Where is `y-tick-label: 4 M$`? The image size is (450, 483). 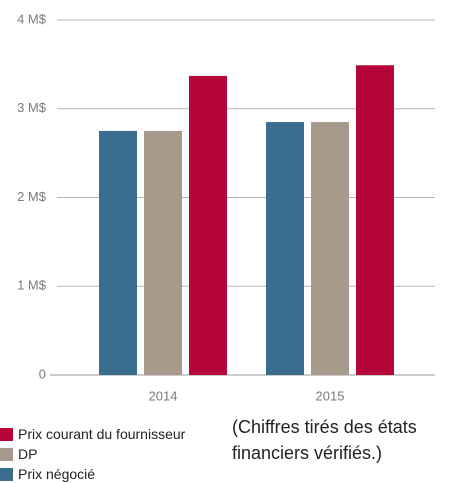 y-tick-label: 4 M$ is located at coordinates (32, 18).